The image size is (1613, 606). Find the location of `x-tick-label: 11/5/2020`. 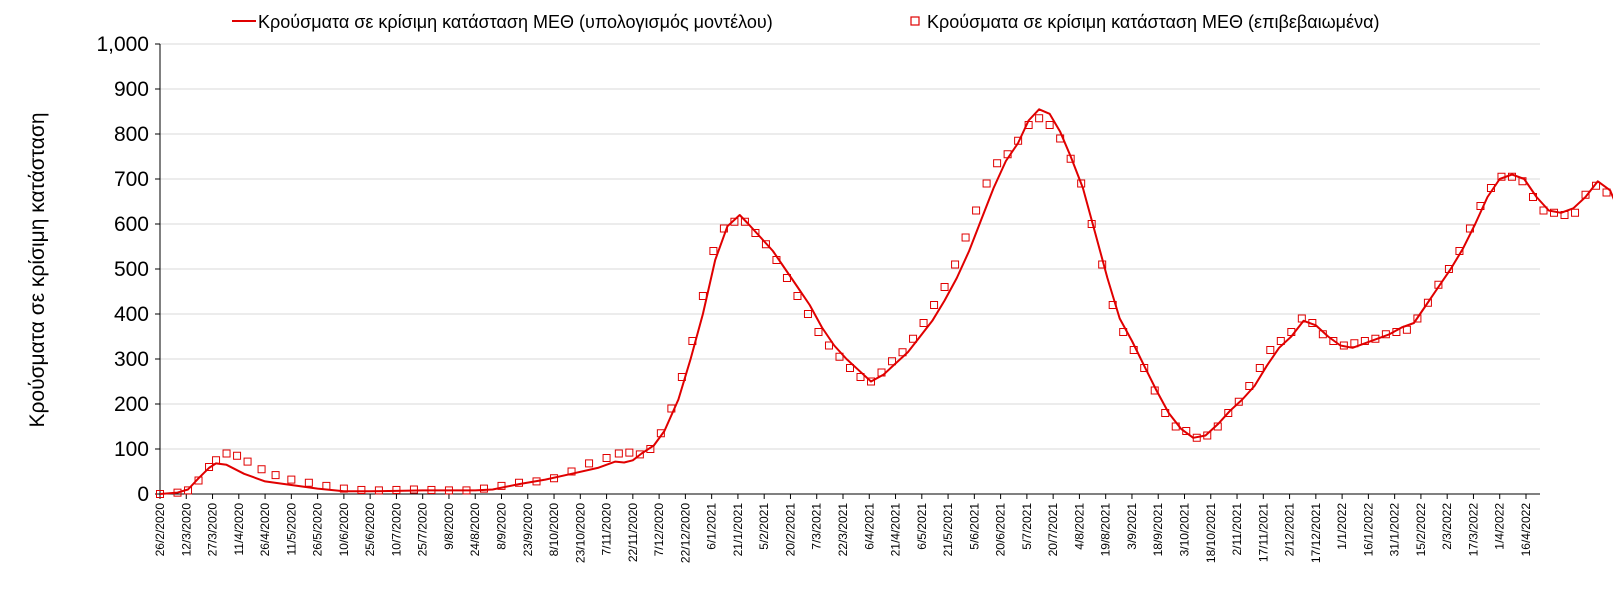

x-tick-label: 11/5/2020 is located at coordinates (291, 529).